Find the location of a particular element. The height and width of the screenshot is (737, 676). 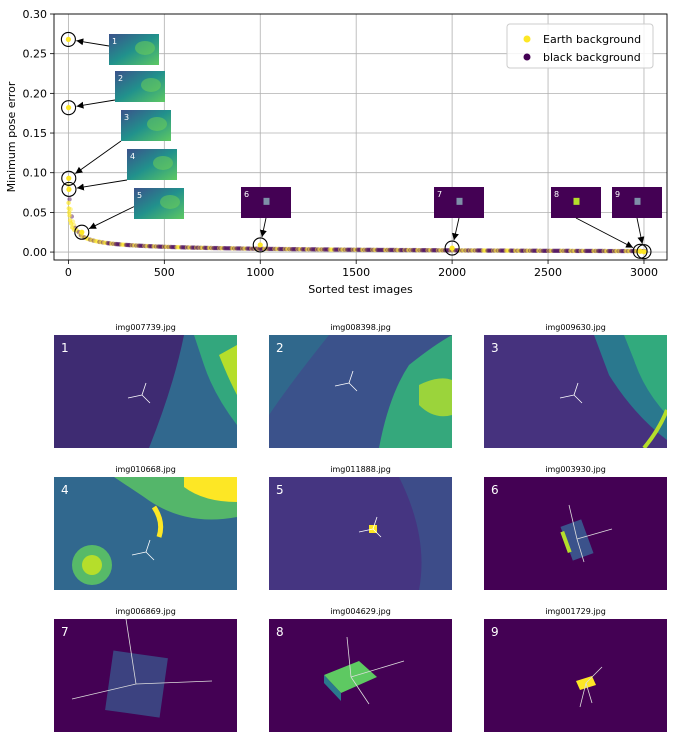

image-number: 3 is located at coordinates (495, 348).